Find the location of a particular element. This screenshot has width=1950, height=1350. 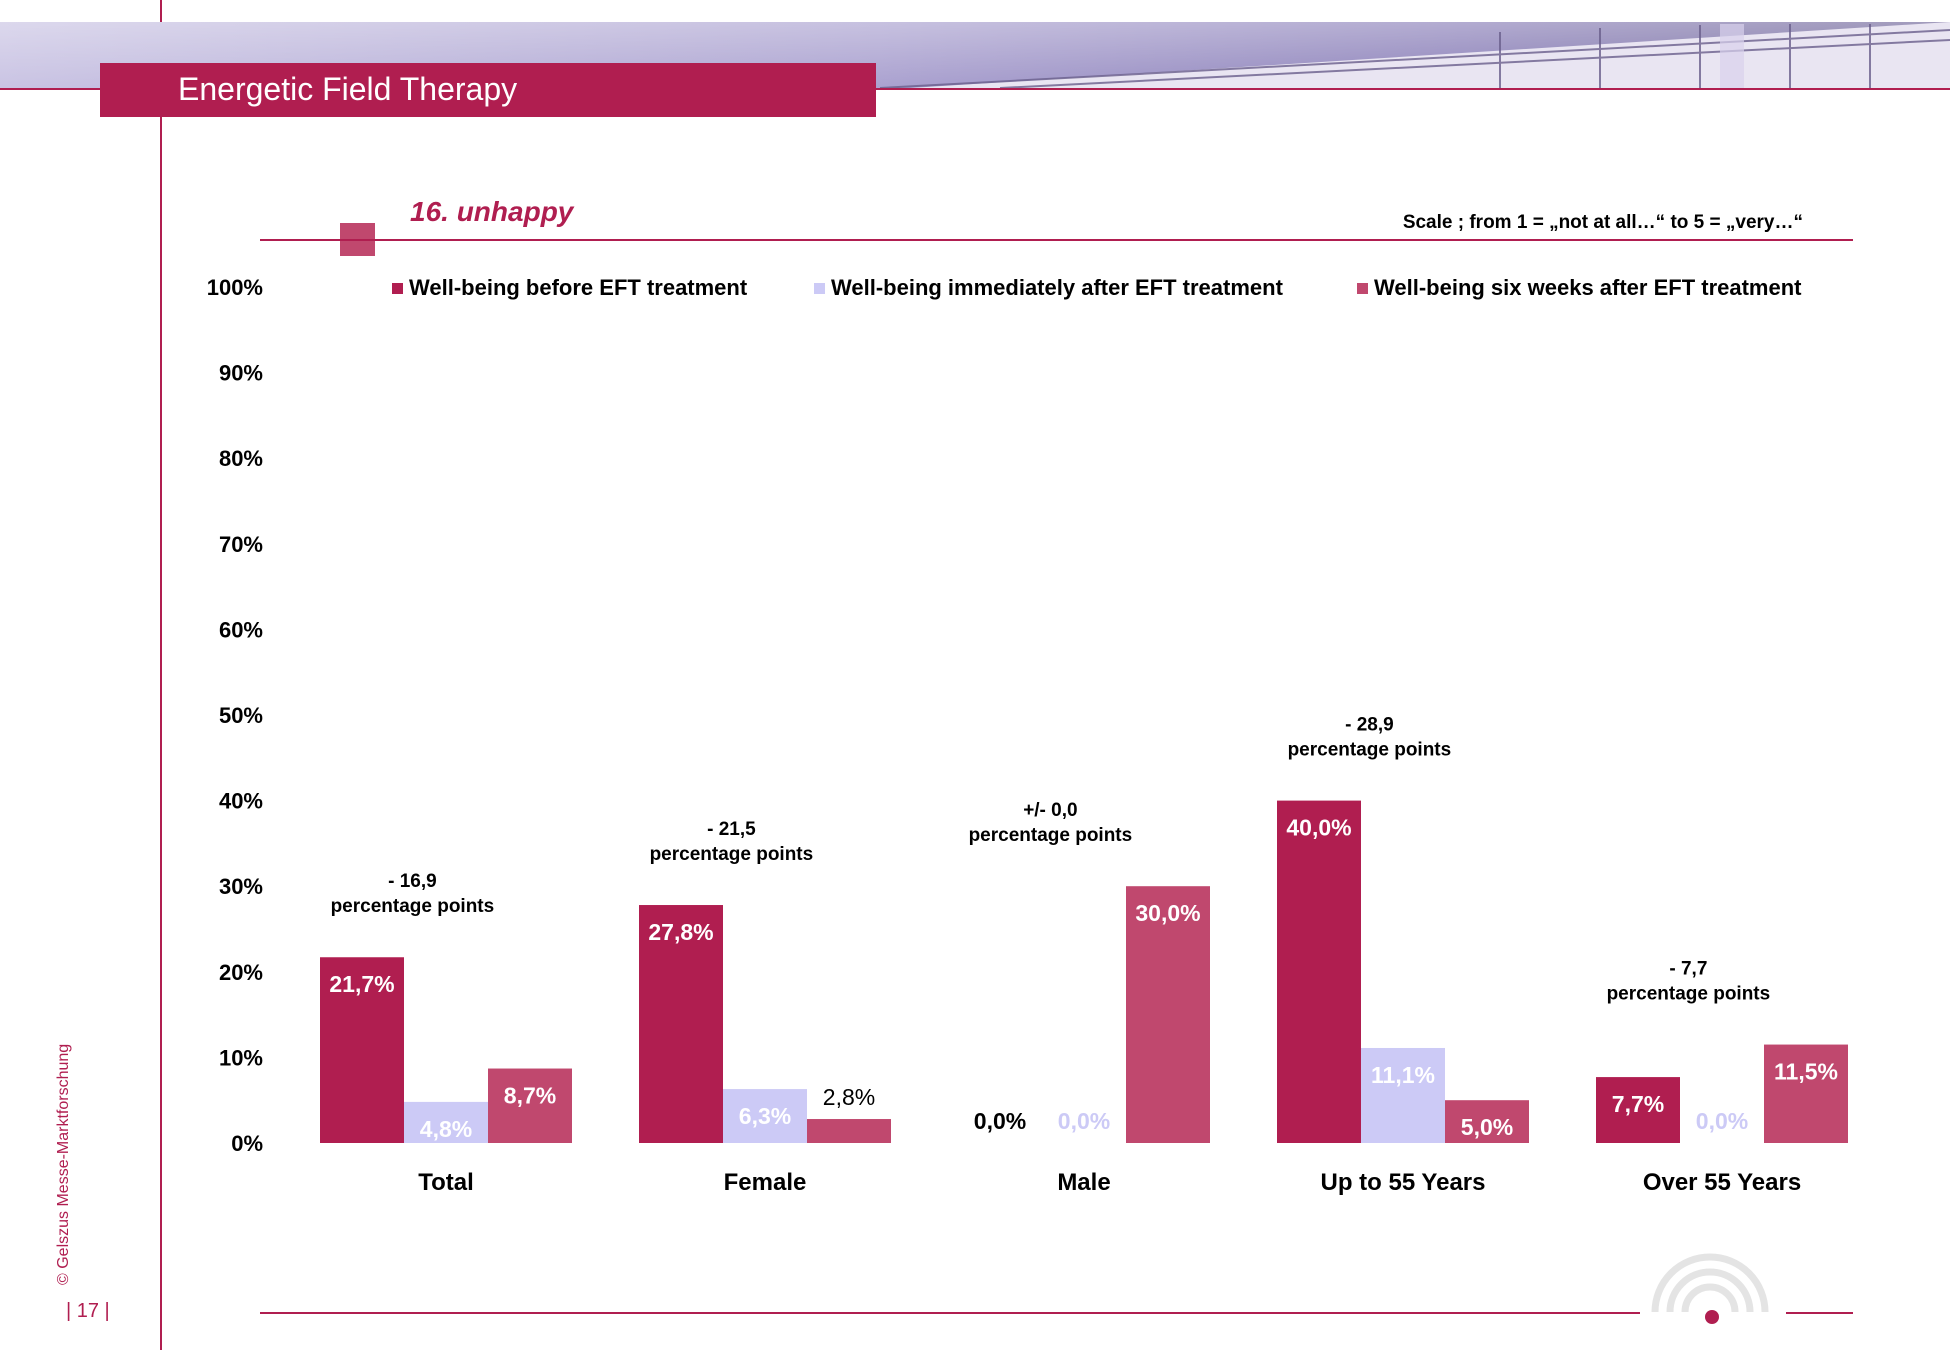

legend-swatch-before is located at coordinates (397, 288).